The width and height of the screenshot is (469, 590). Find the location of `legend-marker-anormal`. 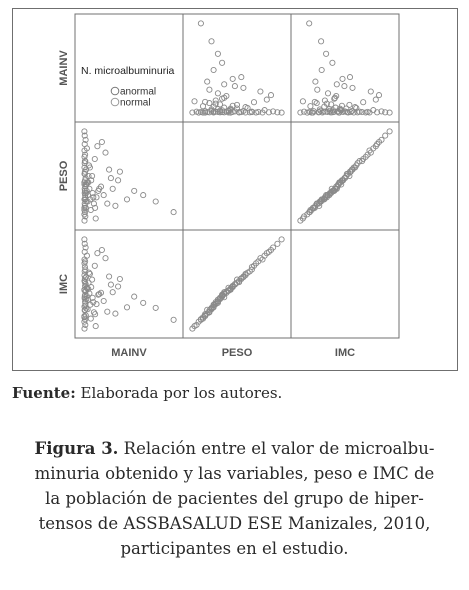

legend-marker-anormal is located at coordinates (115, 91).